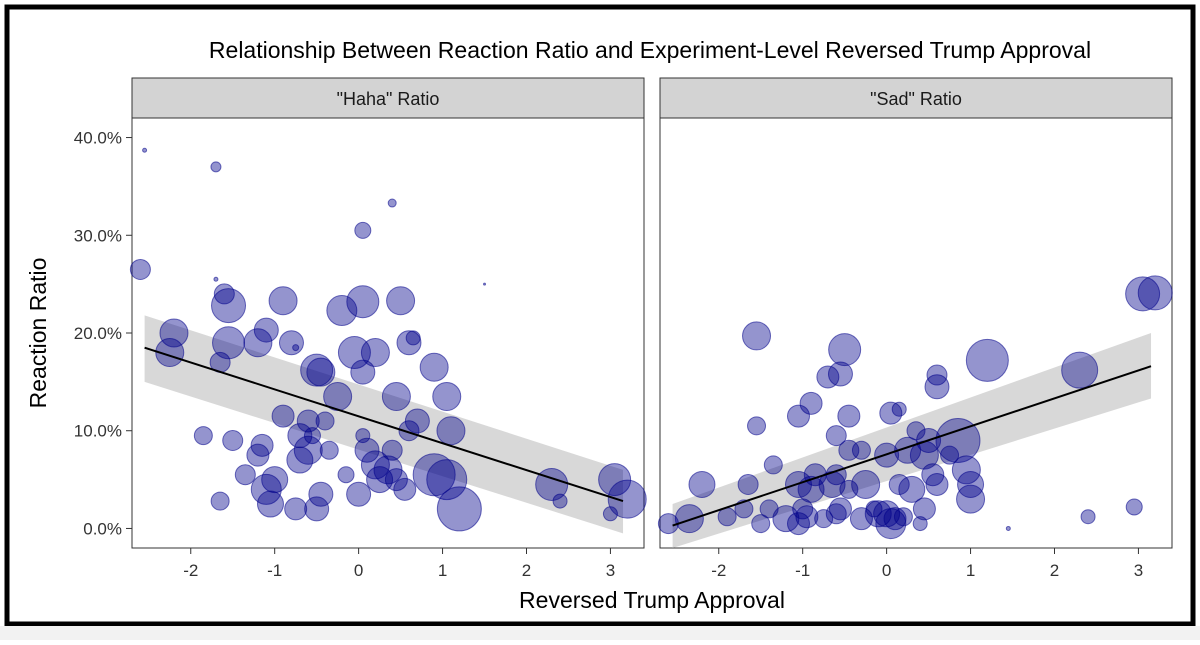 The image size is (1200, 645). Describe the element at coordinates (98, 235) in the screenshot. I see `y-tick-label: 30.0%` at that location.